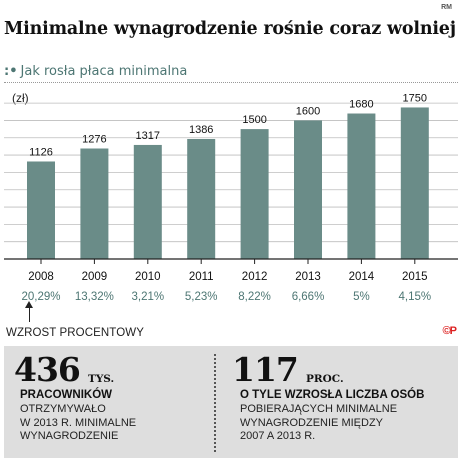 This screenshot has width=462, height=464. I want to click on stat-left-line: OTRZYMYWAŁO, so click(63, 409).